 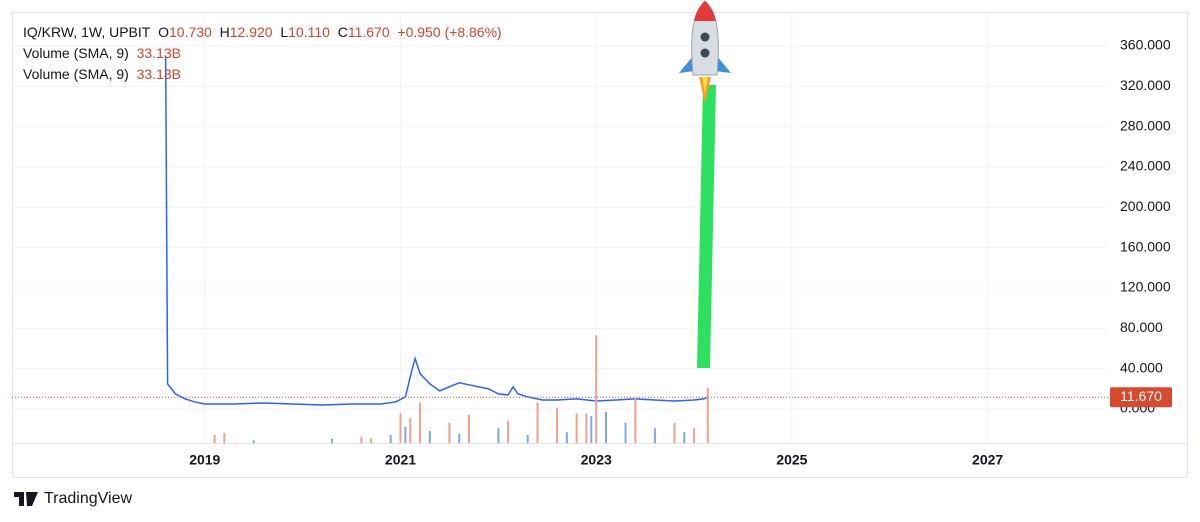 I want to click on y-tick-label: 40.000, so click(x=1141, y=367).